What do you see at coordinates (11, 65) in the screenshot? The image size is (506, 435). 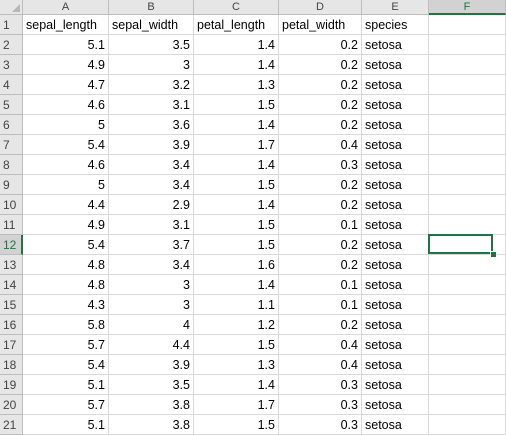 I see `row-header-3: 3` at bounding box center [11, 65].